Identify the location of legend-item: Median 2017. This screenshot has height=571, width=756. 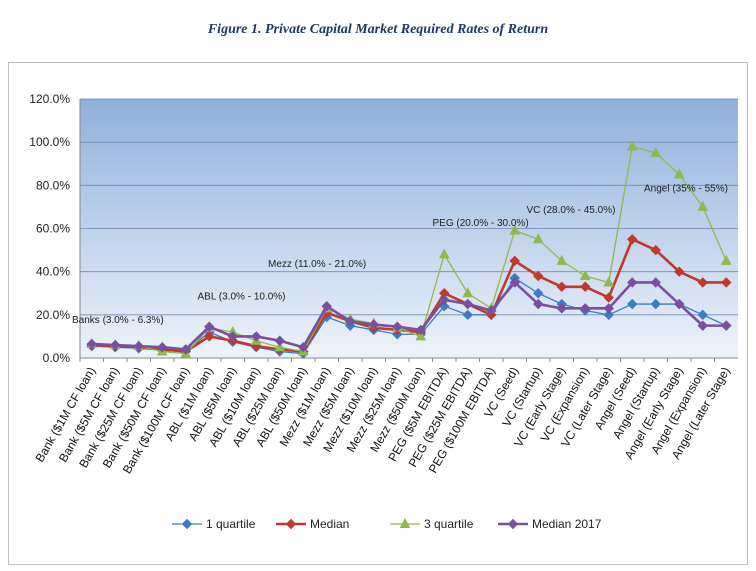
(550, 524).